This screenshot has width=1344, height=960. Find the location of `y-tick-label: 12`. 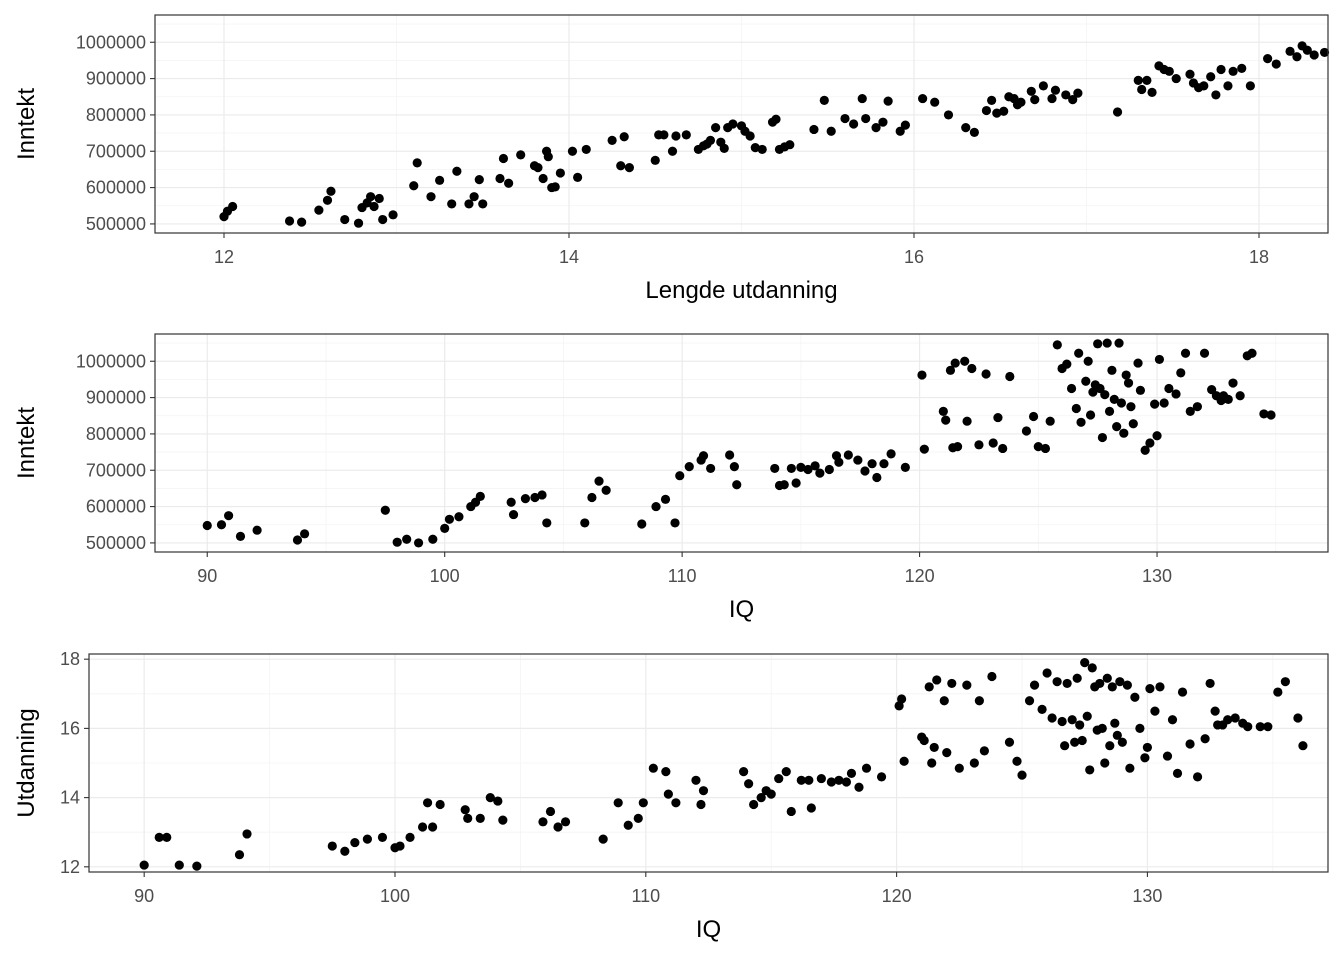

y-tick-label: 12 is located at coordinates (70, 867).